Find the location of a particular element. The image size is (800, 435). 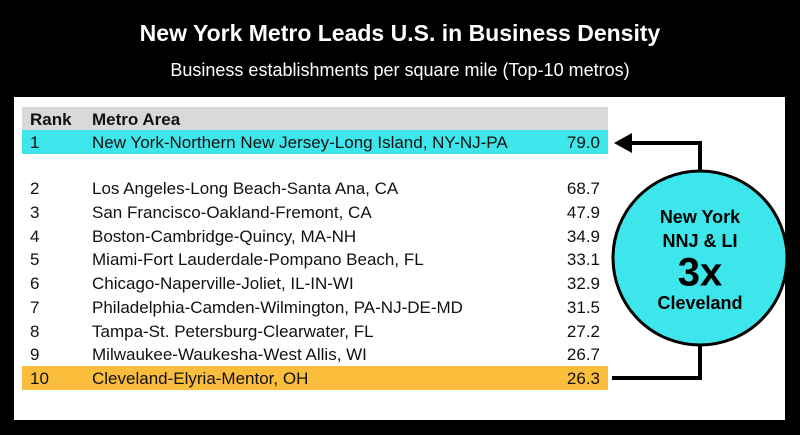

metro-cell: Milwaukee-Waukesha-West Allis, WI is located at coordinates (229, 355).